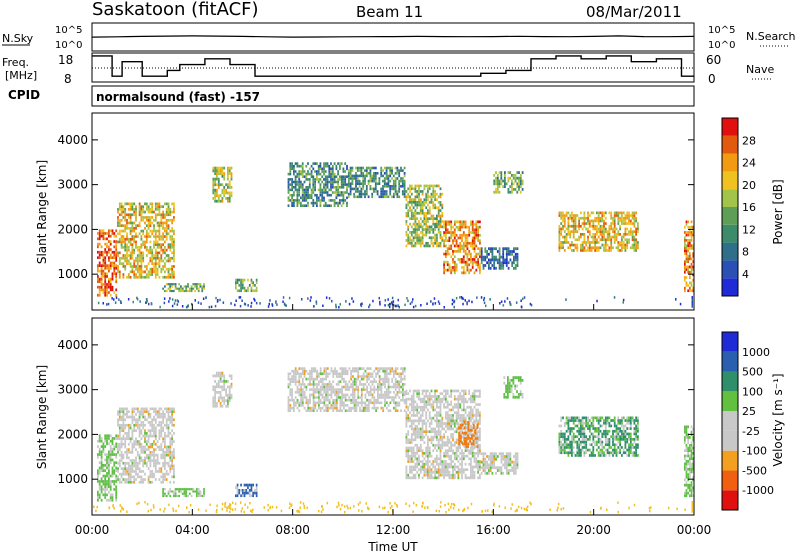 Image resolution: width=800 pixels, height=554 pixels. I want to click on cpid-text: normalsound (fast) -157, so click(178, 97).